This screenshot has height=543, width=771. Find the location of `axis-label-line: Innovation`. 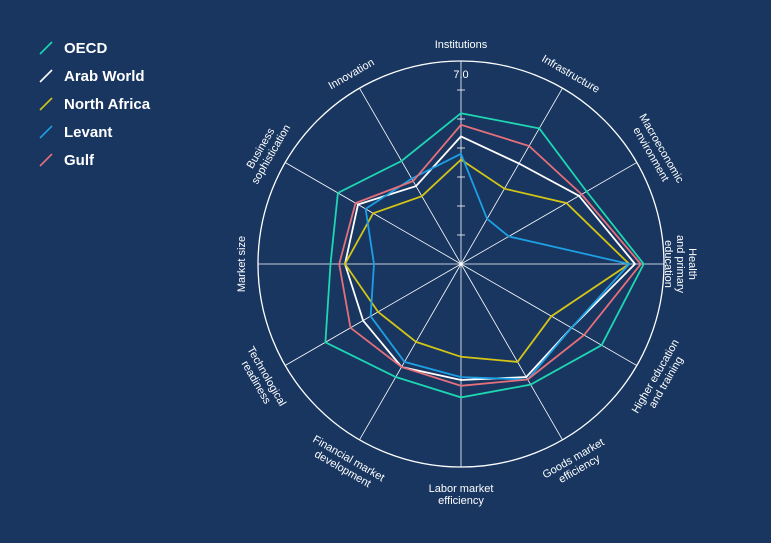

axis-label-line: Innovation is located at coordinates (352, 74).